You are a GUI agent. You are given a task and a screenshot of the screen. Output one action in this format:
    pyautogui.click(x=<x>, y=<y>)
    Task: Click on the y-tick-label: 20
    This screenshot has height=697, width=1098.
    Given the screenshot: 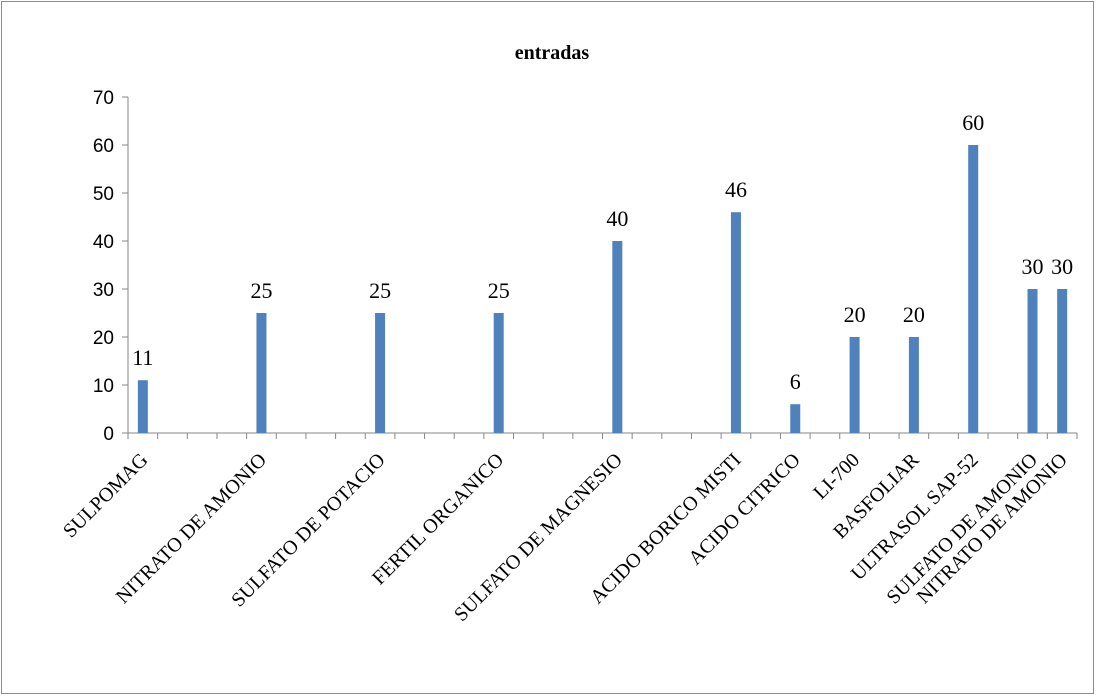 What is the action you would take?
    pyautogui.click(x=103, y=338)
    